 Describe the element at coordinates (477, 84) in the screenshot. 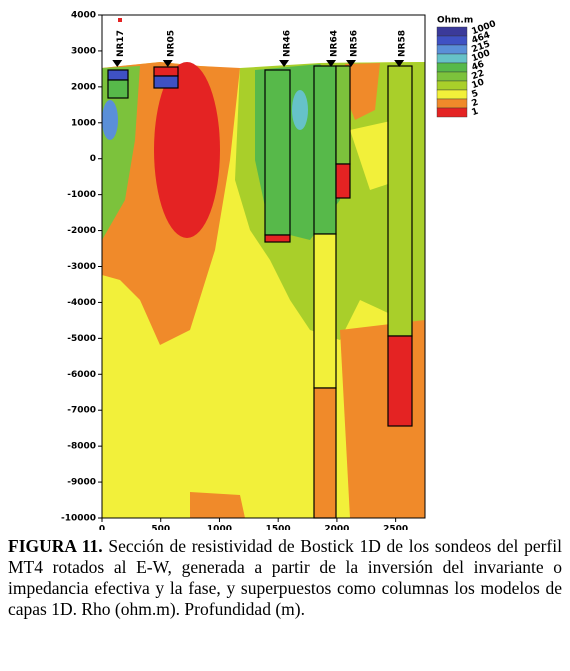

I see `colorbar-label: 10` at that location.